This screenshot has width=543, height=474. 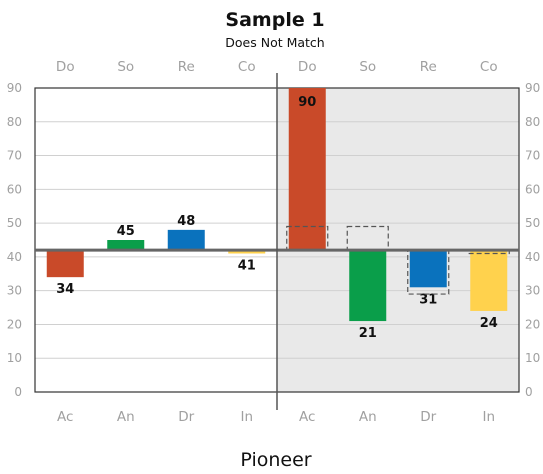 What do you see at coordinates (14, 88) in the screenshot?
I see `y-tick-label-left: 90` at bounding box center [14, 88].